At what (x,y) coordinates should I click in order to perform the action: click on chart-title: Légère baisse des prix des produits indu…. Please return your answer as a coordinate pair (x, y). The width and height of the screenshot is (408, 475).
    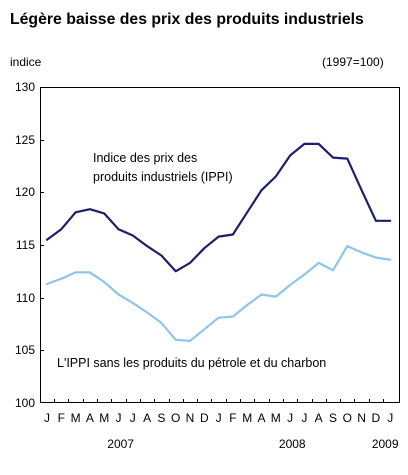
    Looking at the image, I should click on (187, 19).